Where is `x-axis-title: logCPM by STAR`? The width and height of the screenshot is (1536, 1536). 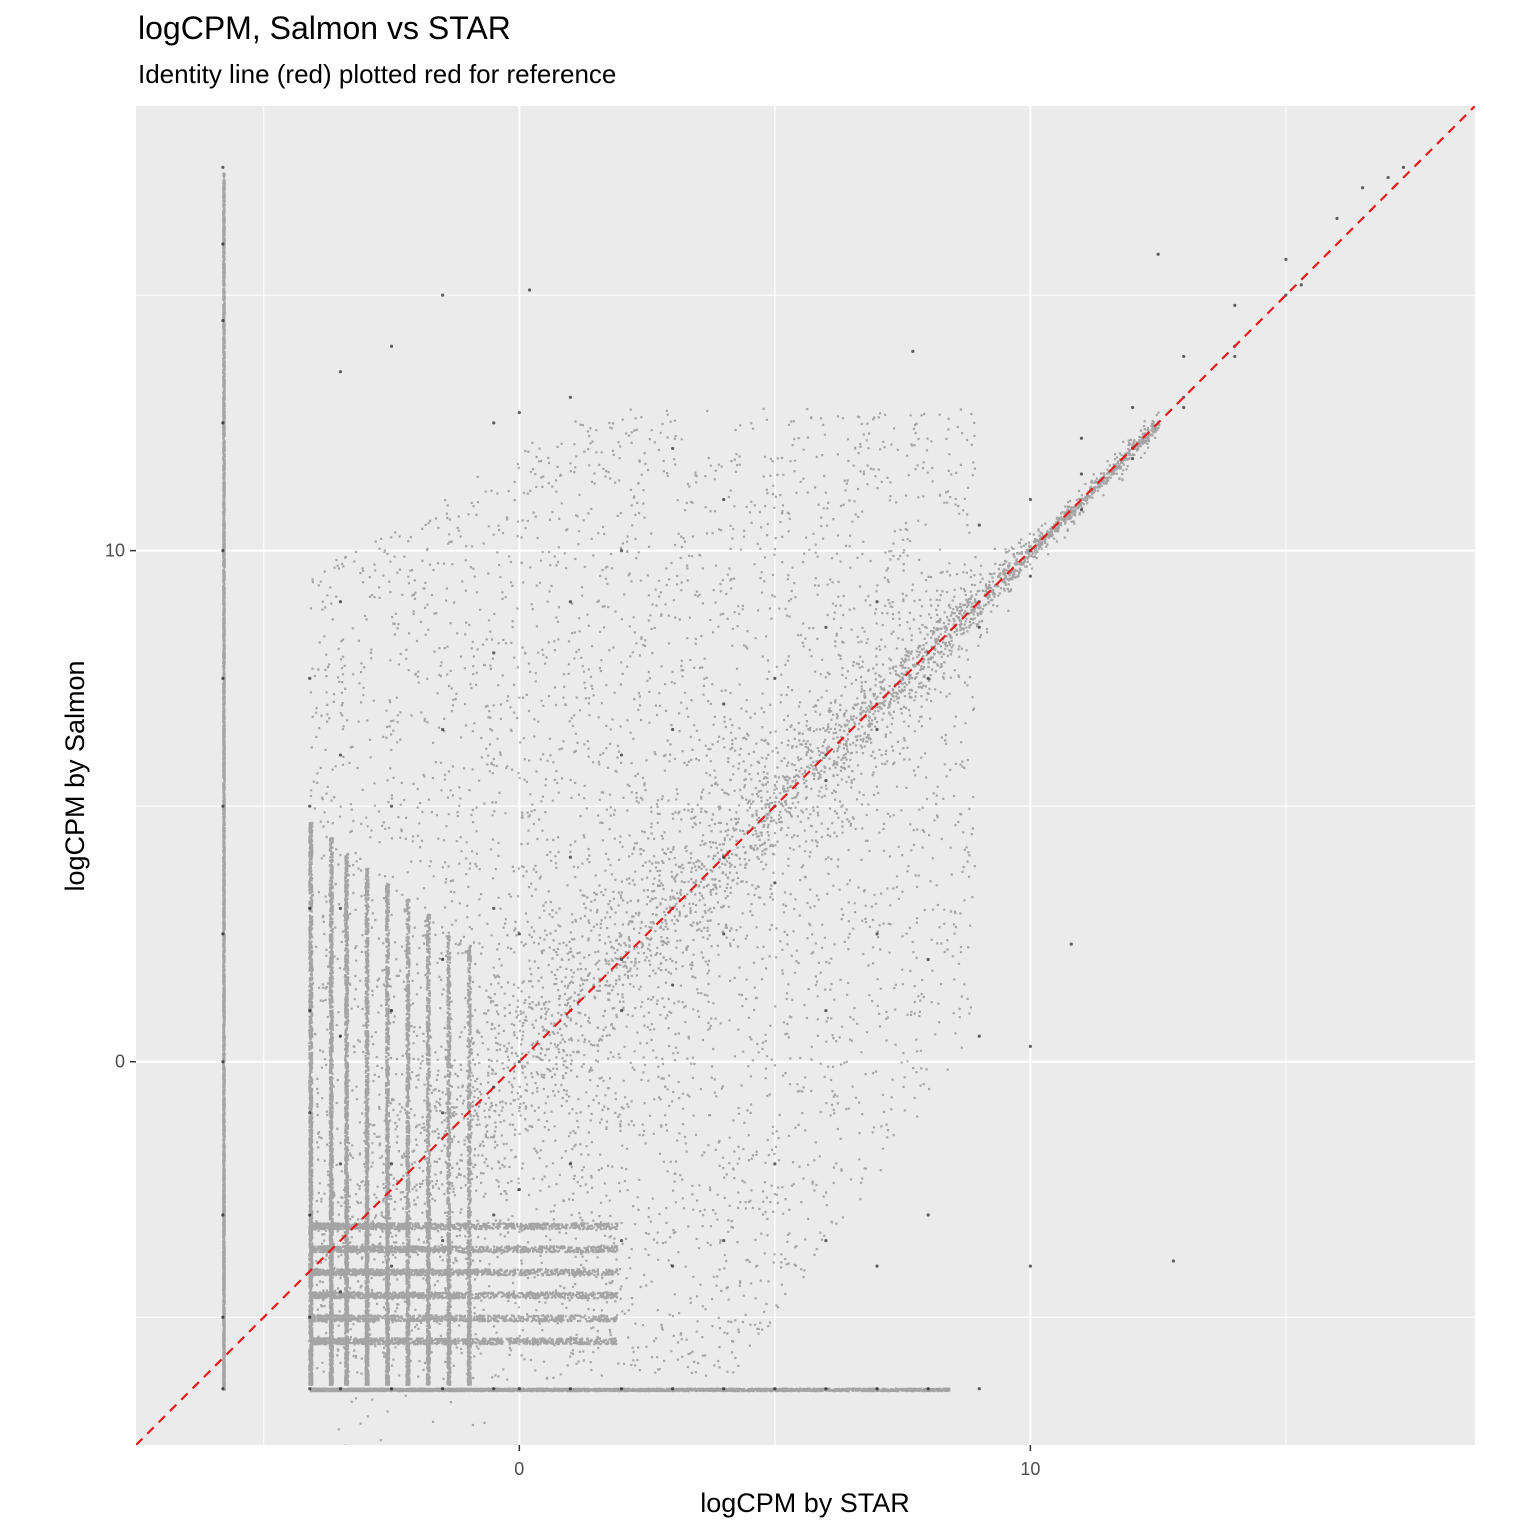 x-axis-title: logCPM by STAR is located at coordinates (805, 1503).